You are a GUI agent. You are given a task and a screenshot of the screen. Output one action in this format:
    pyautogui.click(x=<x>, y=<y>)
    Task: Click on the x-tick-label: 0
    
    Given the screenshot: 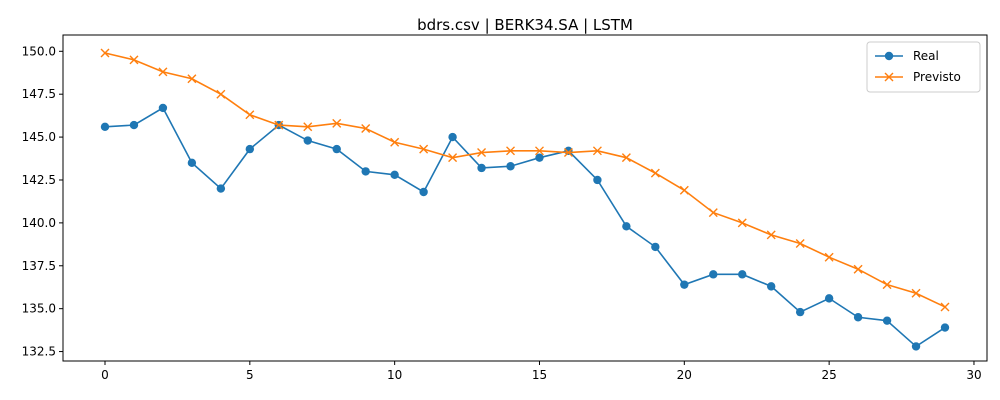 What is the action you would take?
    pyautogui.click(x=105, y=375)
    